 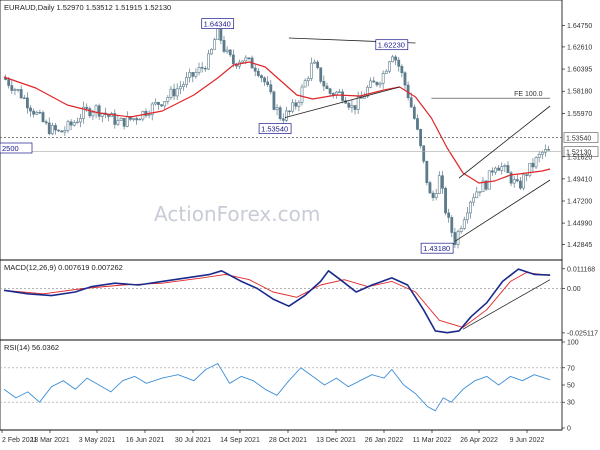 I want to click on x-tick-label: 18 Mar 2021, so click(x=49, y=440).